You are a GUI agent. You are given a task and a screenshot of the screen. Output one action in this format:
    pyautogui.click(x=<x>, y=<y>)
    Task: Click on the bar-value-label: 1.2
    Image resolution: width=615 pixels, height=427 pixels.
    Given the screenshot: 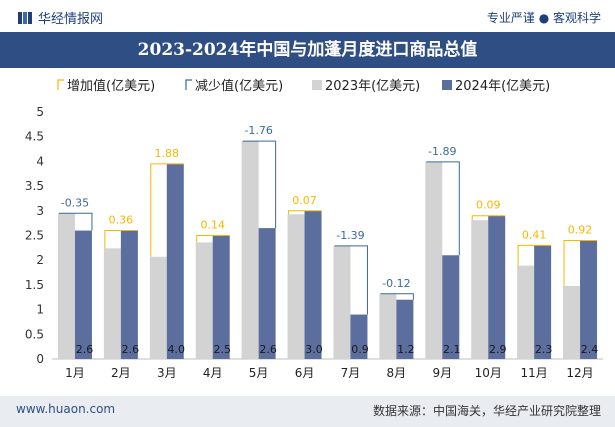 What is the action you would take?
    pyautogui.click(x=406, y=349)
    